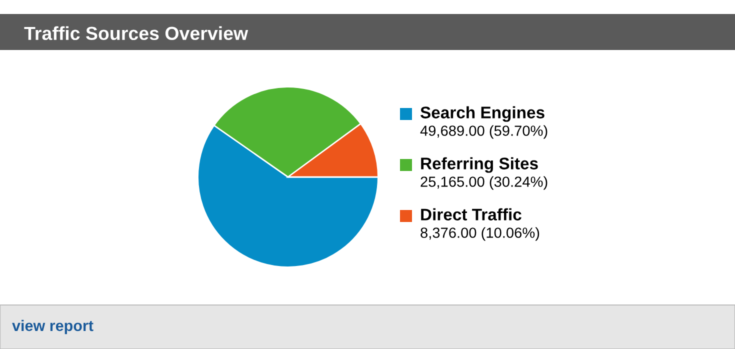 The height and width of the screenshot is (349, 735). Describe the element at coordinates (484, 132) in the screenshot. I see `data-label: 49,689.00 (59.70%)` at that location.